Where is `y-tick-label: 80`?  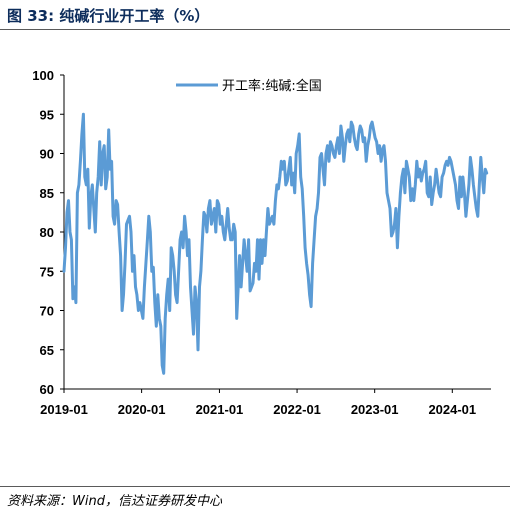 y-tick-label: 80 is located at coordinates (47, 232).